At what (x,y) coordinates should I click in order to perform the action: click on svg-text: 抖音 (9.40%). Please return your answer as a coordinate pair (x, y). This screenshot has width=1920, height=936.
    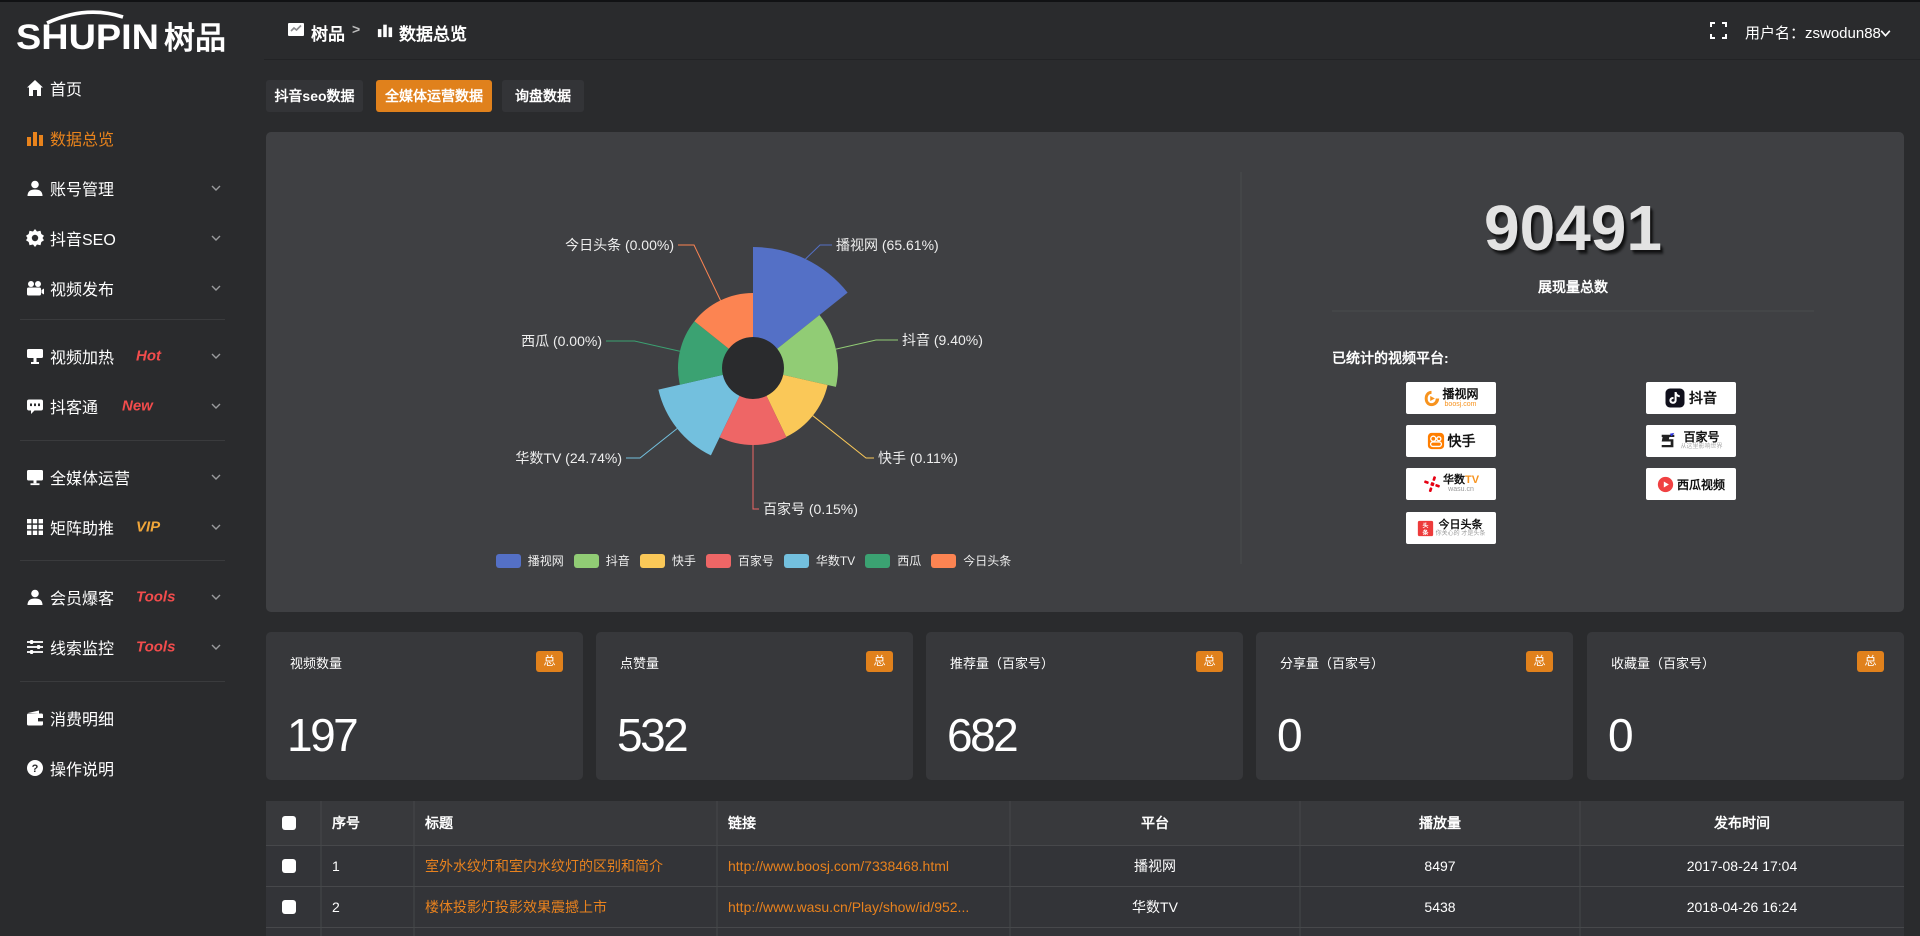
    Looking at the image, I should click on (942, 340).